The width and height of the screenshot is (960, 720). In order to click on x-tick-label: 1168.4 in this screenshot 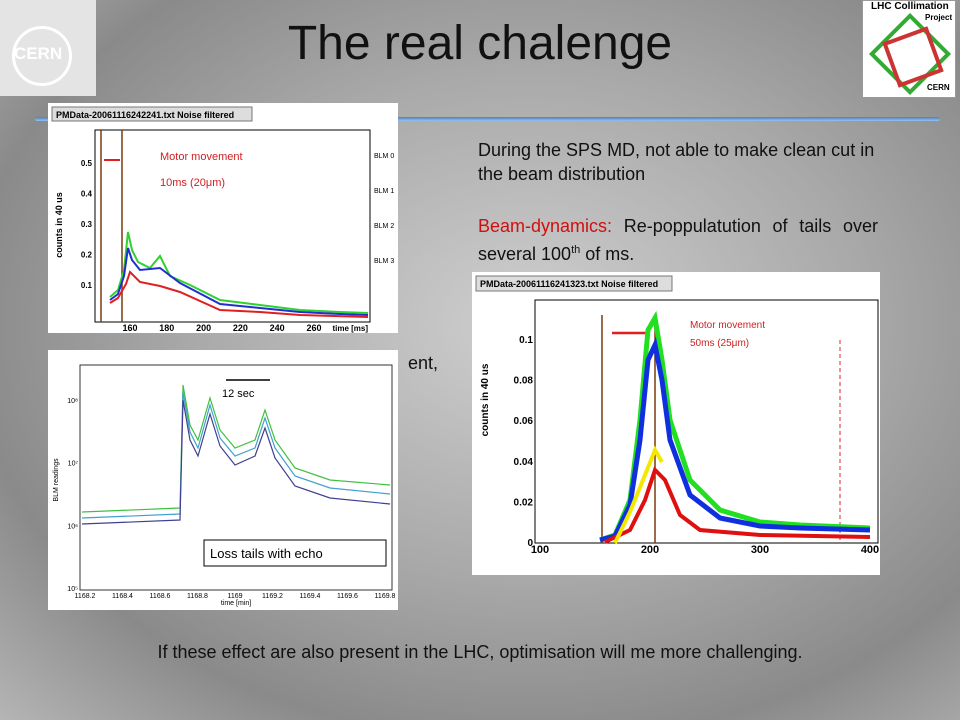, I will do `click(122, 596)`.